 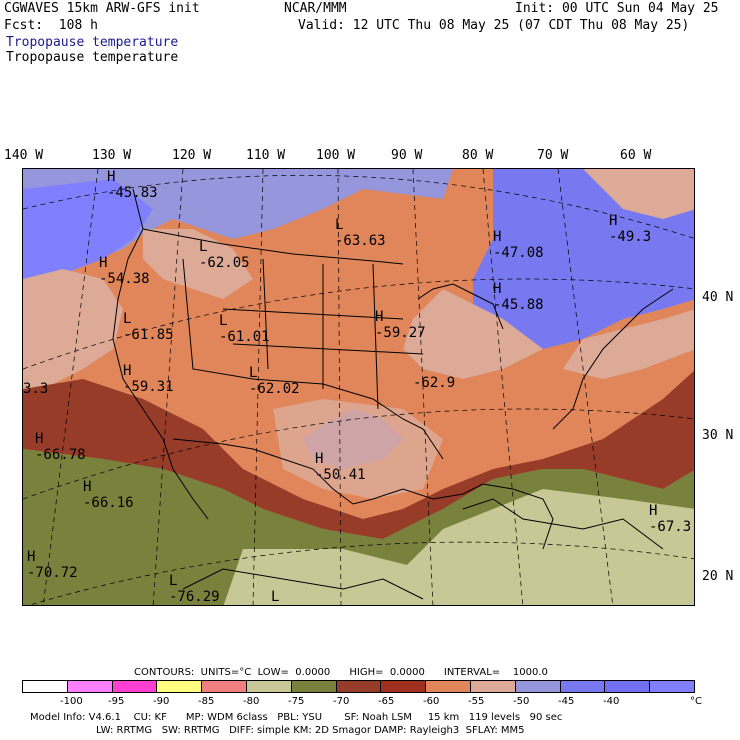 What do you see at coordinates (296, 701) in the screenshot?
I see `colorbar-tick-5: -75` at bounding box center [296, 701].